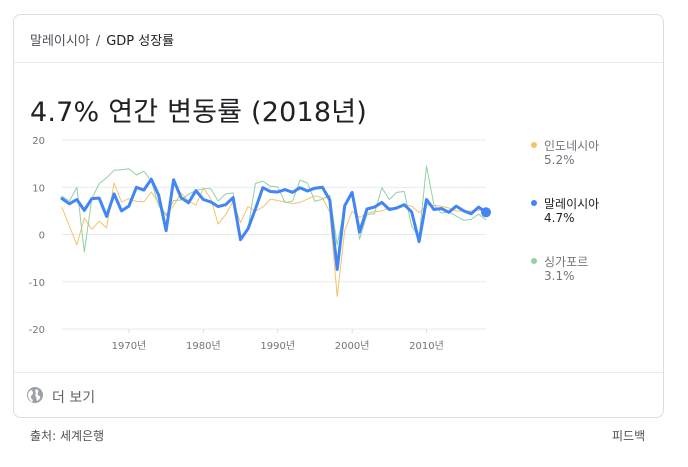 This screenshot has height=467, width=688. What do you see at coordinates (534, 145) in the screenshot?
I see `legend-marker-indonesia` at bounding box center [534, 145].